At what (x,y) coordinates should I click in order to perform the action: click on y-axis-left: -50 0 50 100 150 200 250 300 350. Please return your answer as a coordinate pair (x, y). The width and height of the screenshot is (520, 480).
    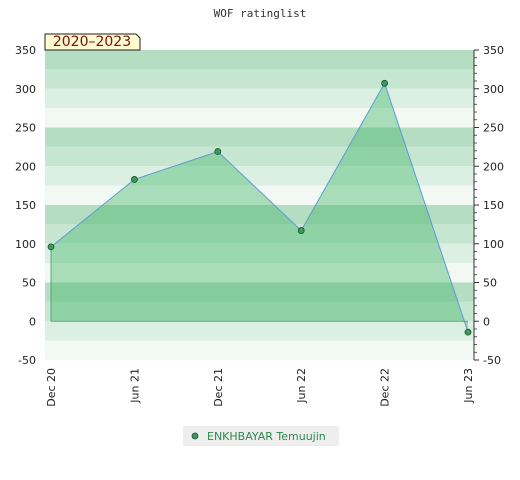
    Looking at the image, I should click on (25, 205).